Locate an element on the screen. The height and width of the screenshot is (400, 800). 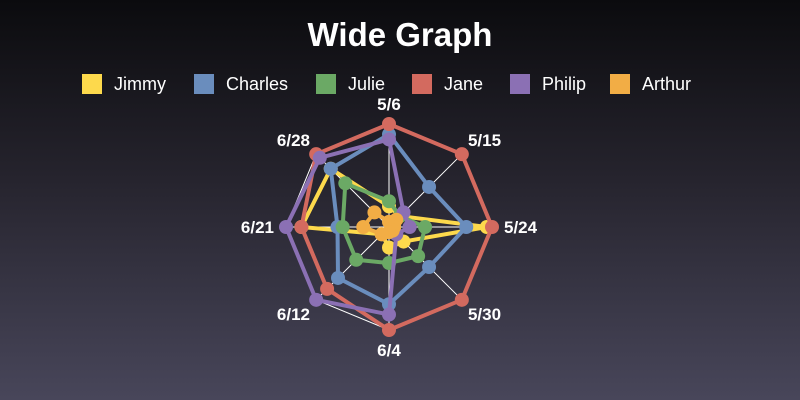
axis-label-3: 5/30 is located at coordinates (484, 314).